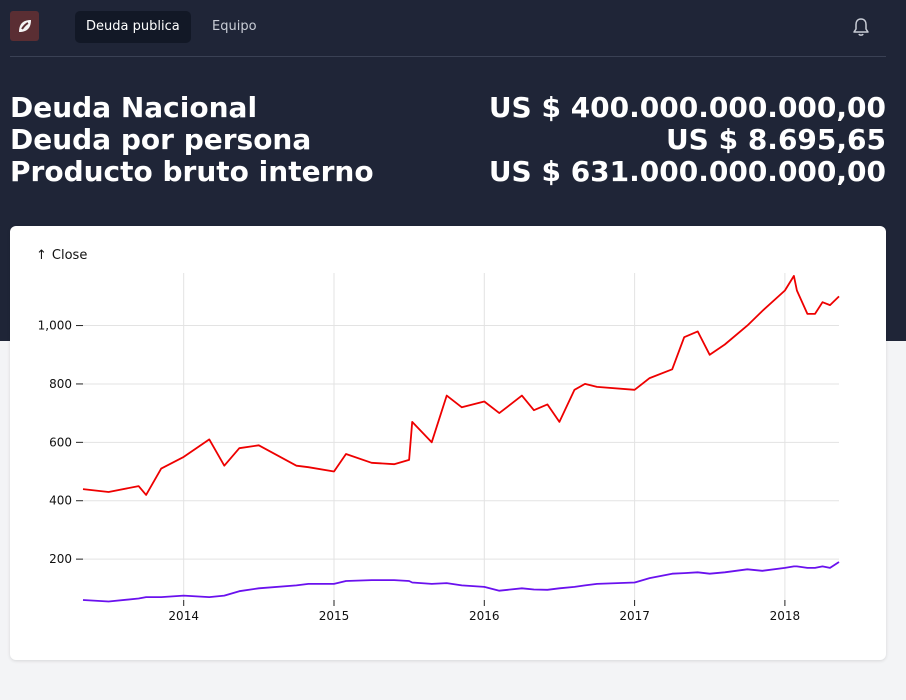 This screenshot has width=906, height=700. What do you see at coordinates (69, 255) in the screenshot?
I see `close-label: Close` at bounding box center [69, 255].